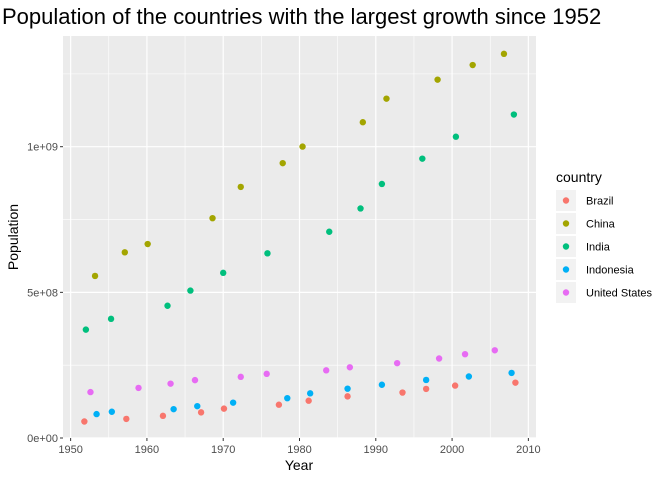  I want to click on legend-label-united-states: United States, so click(619, 294).